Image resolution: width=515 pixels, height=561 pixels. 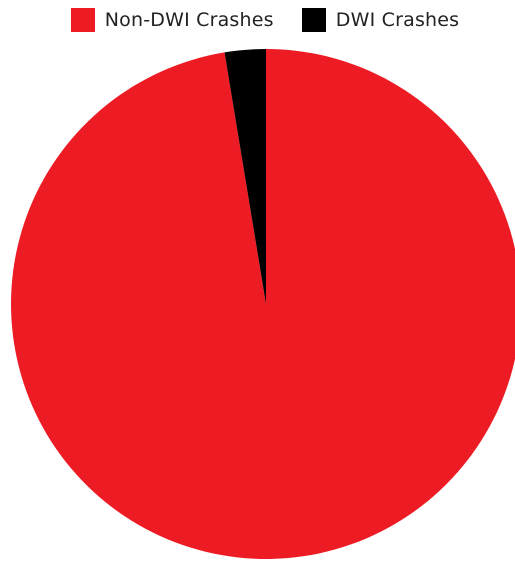 I want to click on chart-legend: Non-DWI Crashes DWI Crashes, so click(x=257, y=20).